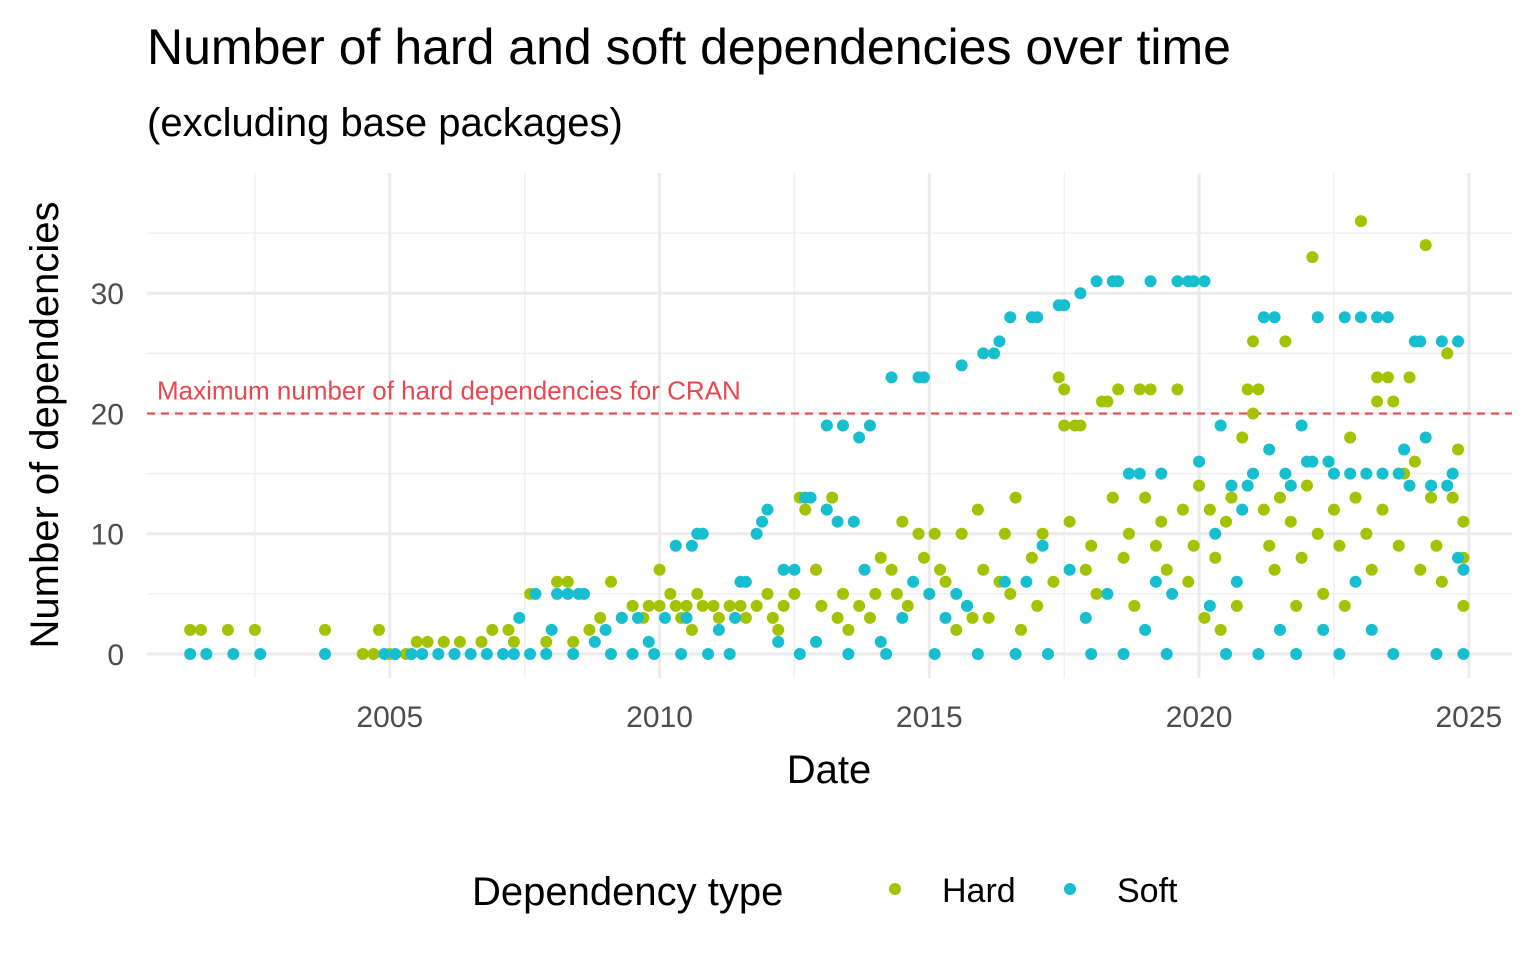 The height and width of the screenshot is (960, 1536). I want to click on x-axis-title: Date, so click(829, 770).